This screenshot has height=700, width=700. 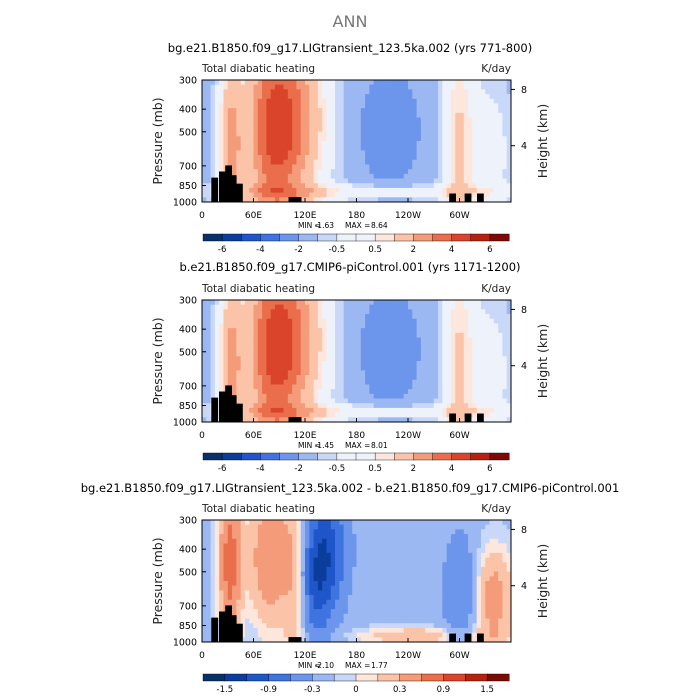 I want to click on colorbar-box, so click(x=212, y=237).